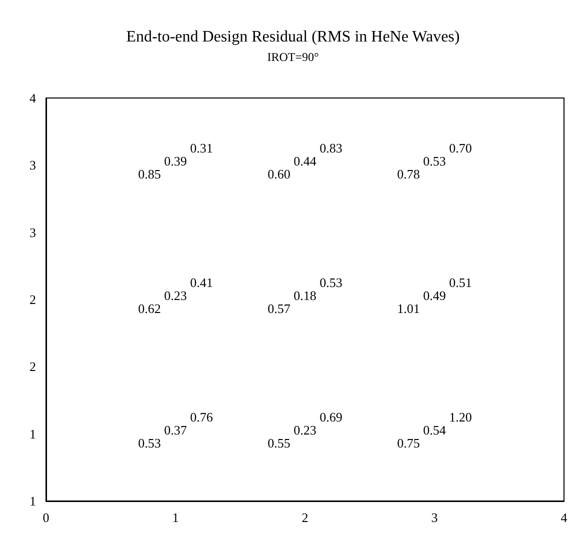 The height and width of the screenshot is (544, 586). Describe the element at coordinates (279, 174) in the screenshot. I see `annotation: 0.60` at that location.